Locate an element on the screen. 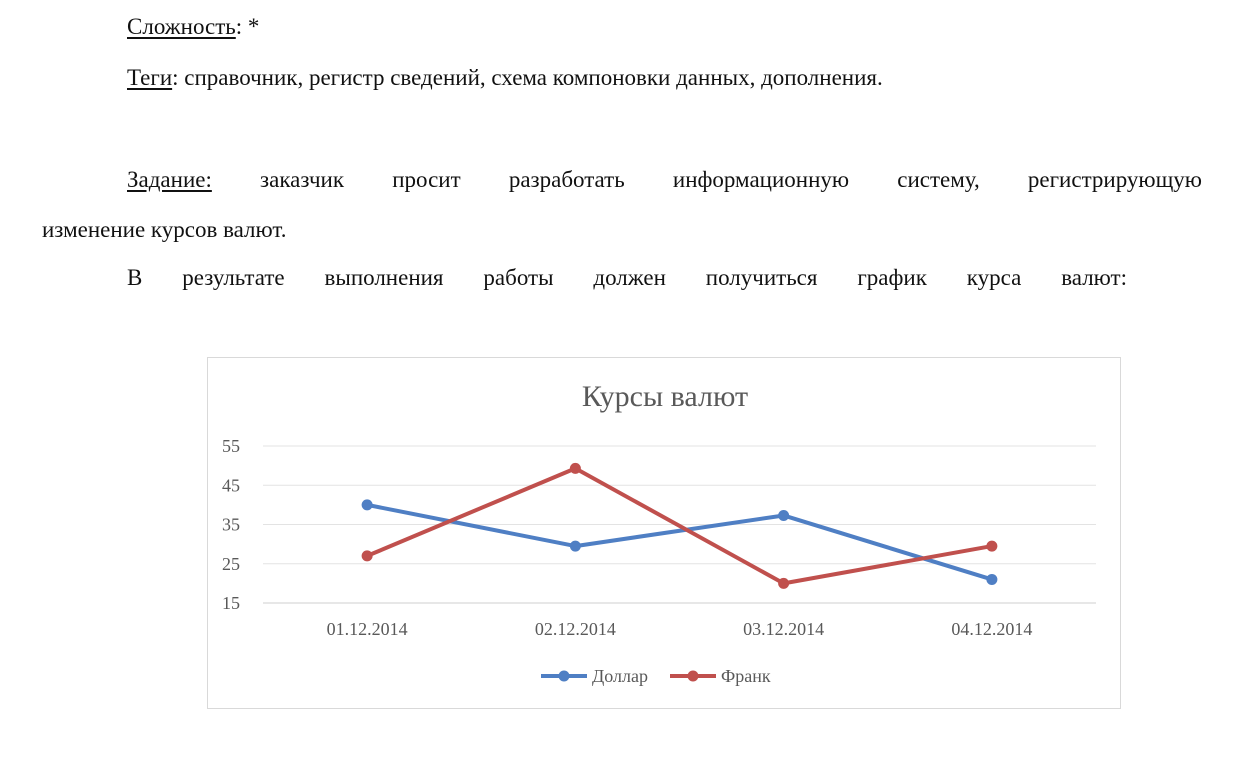  y-tick-label: 15 is located at coordinates (231, 603).